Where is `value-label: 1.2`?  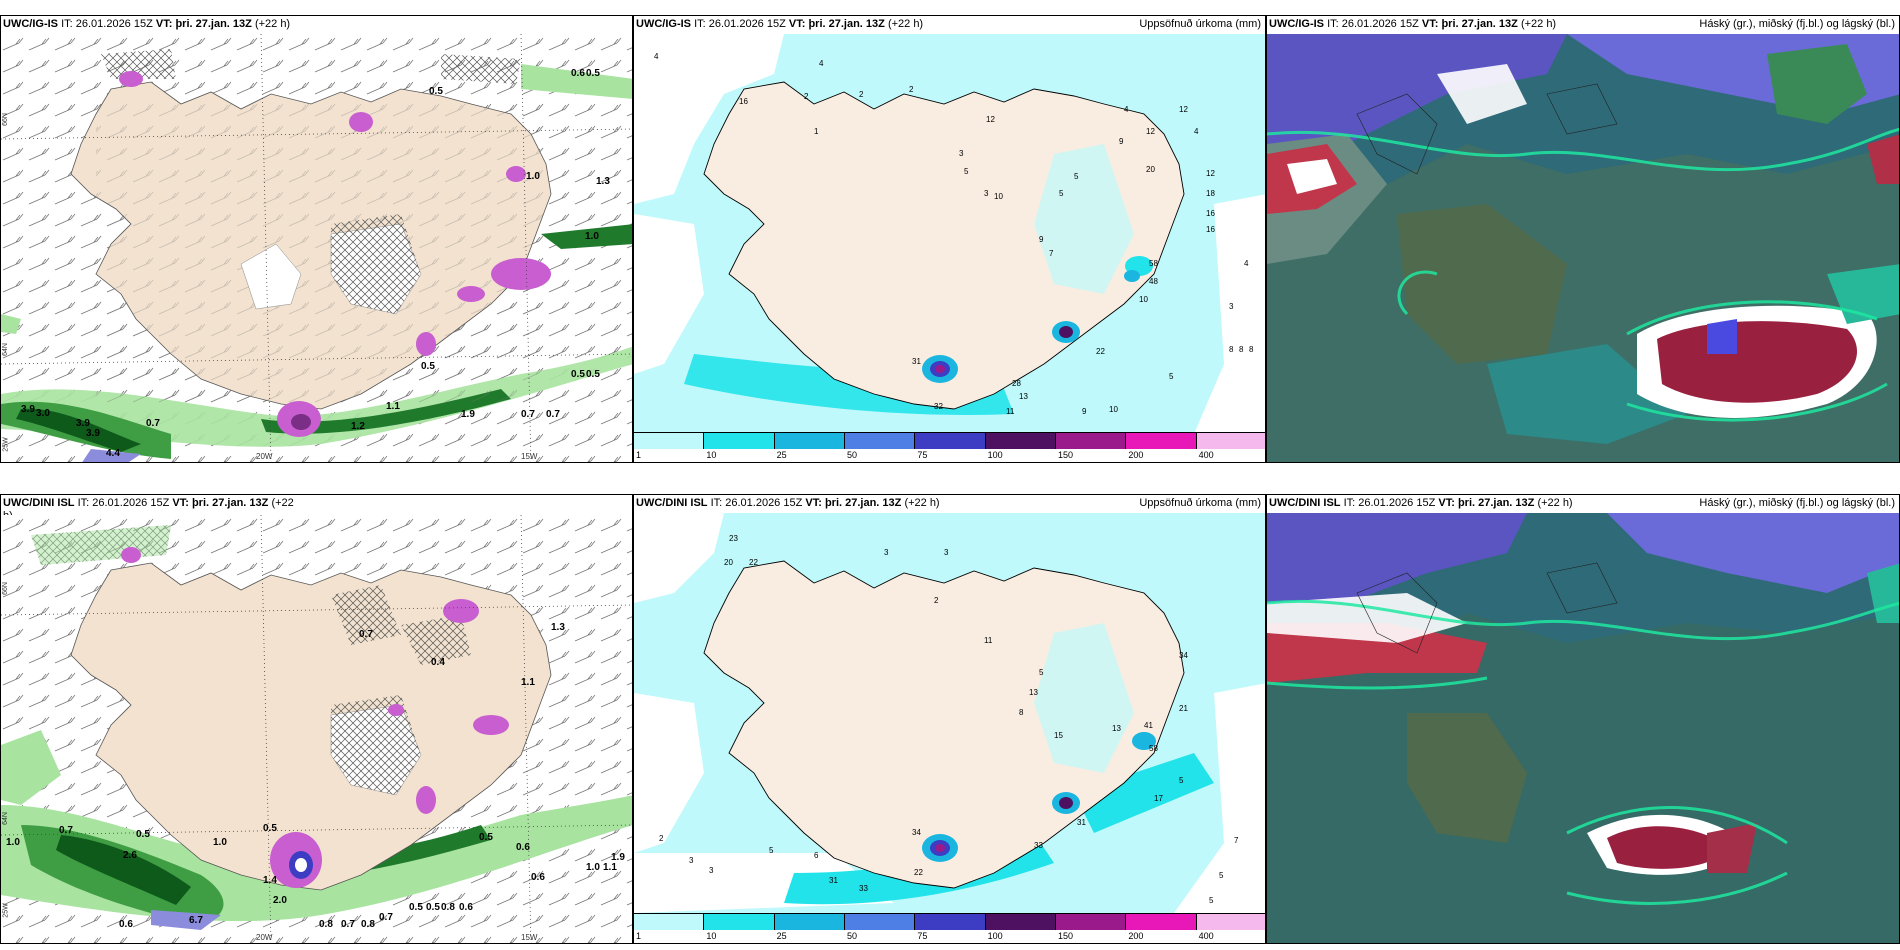 value-label: 1.2 is located at coordinates (358, 426).